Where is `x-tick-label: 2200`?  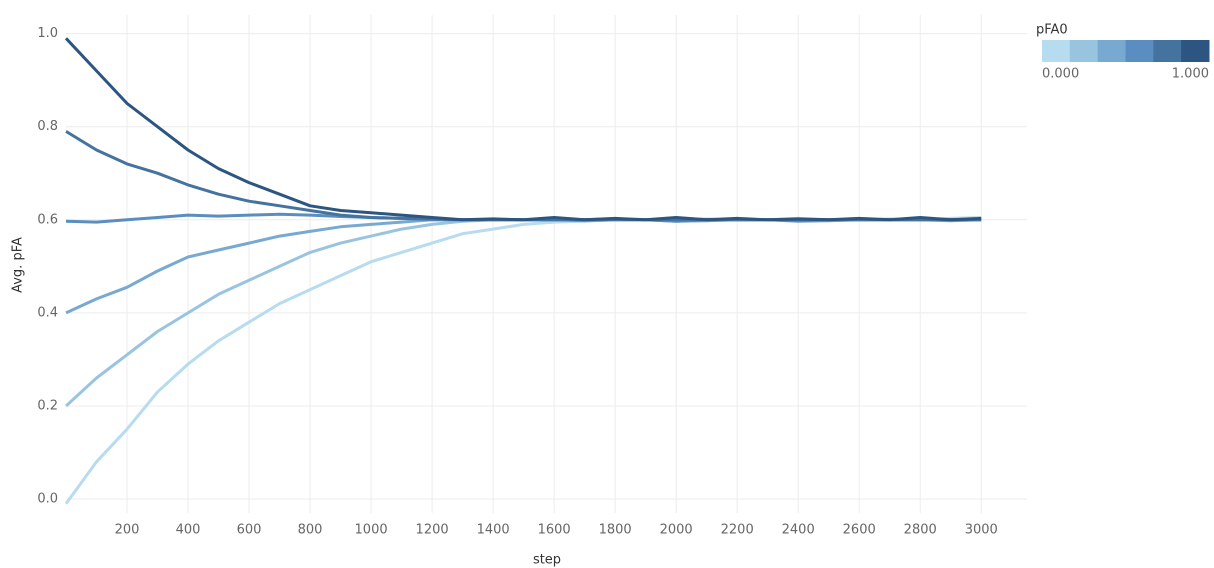
x-tick-label: 2200 is located at coordinates (737, 530).